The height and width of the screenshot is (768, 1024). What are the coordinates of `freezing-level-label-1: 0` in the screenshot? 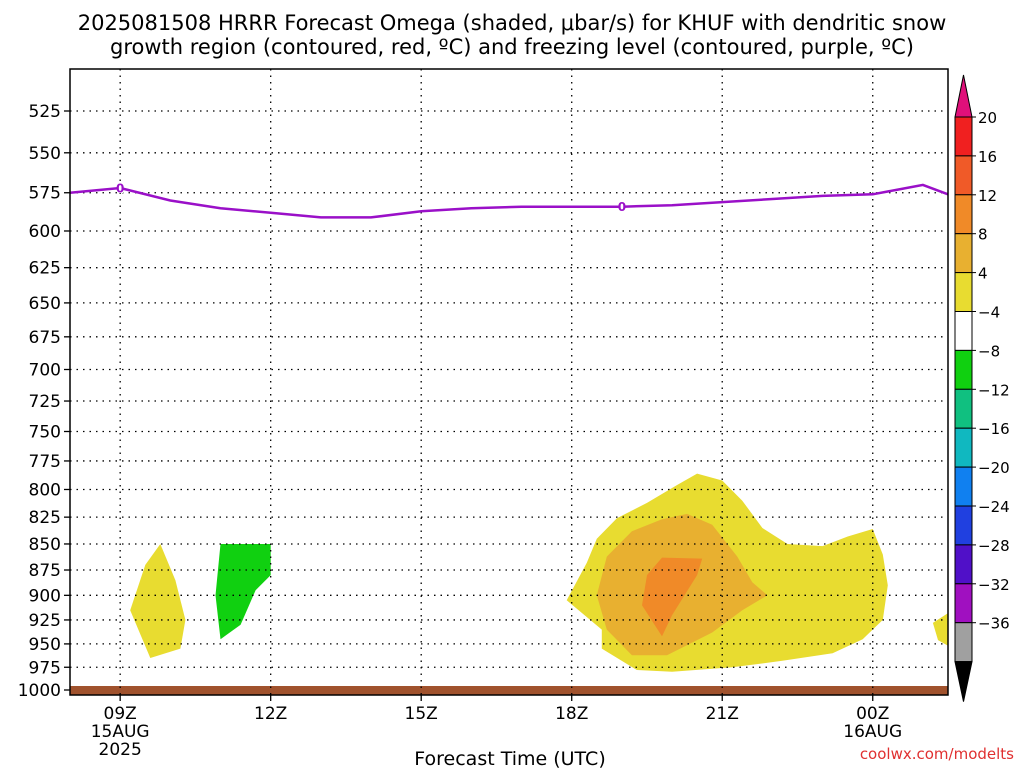 It's located at (622, 207).